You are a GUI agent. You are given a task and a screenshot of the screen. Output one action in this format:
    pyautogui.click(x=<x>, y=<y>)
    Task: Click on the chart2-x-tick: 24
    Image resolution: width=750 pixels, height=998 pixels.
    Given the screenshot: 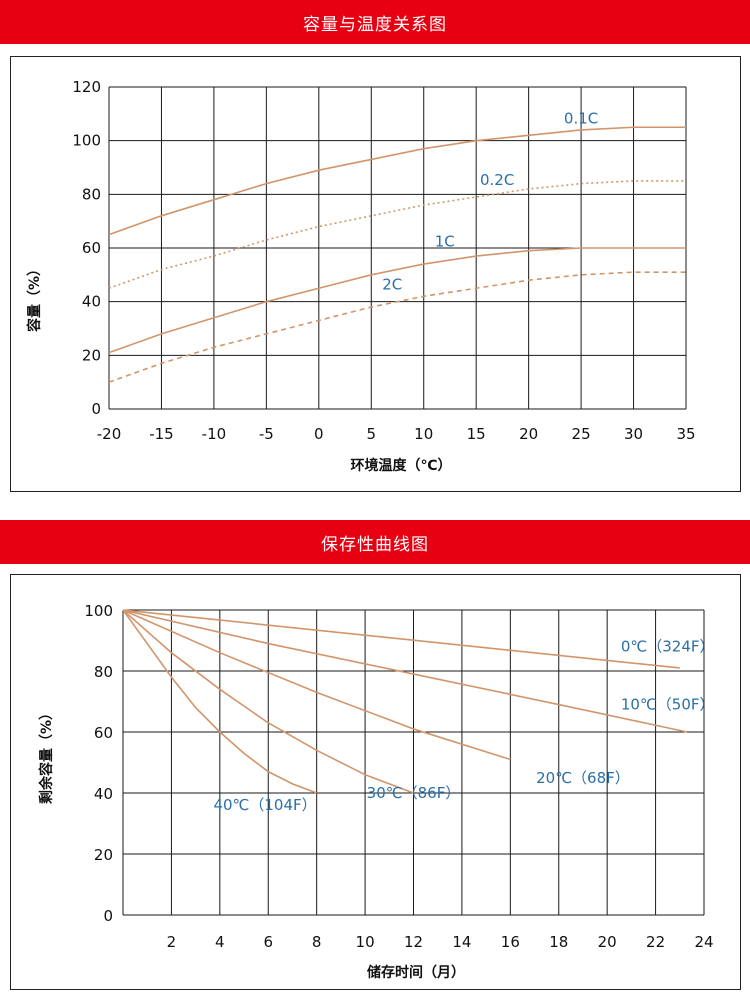 What is the action you would take?
    pyautogui.click(x=703, y=942)
    